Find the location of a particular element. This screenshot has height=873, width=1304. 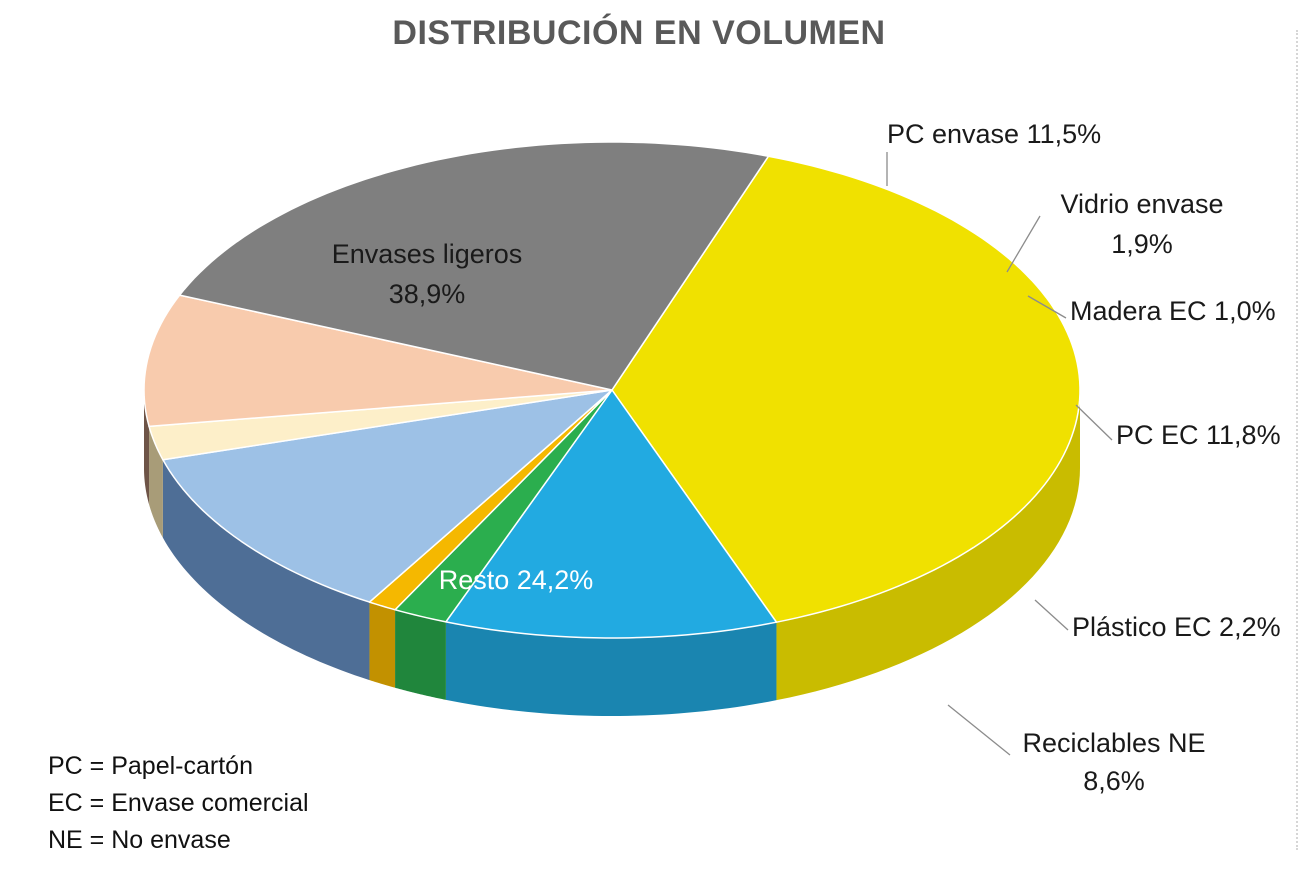

data-label-line: 38,9% is located at coordinates (427, 294).